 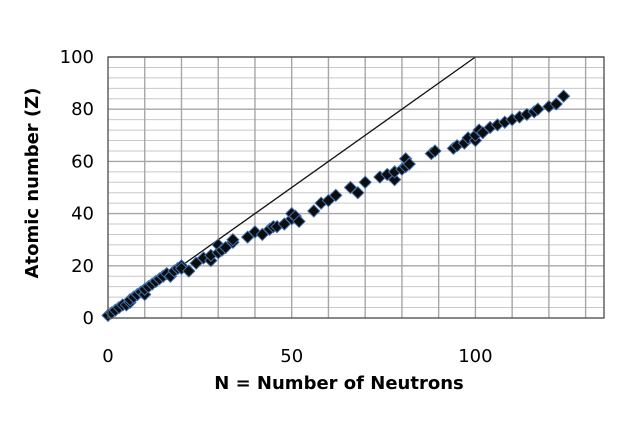 I want to click on y-axis-title: Atomic number (Z), so click(x=32, y=183).